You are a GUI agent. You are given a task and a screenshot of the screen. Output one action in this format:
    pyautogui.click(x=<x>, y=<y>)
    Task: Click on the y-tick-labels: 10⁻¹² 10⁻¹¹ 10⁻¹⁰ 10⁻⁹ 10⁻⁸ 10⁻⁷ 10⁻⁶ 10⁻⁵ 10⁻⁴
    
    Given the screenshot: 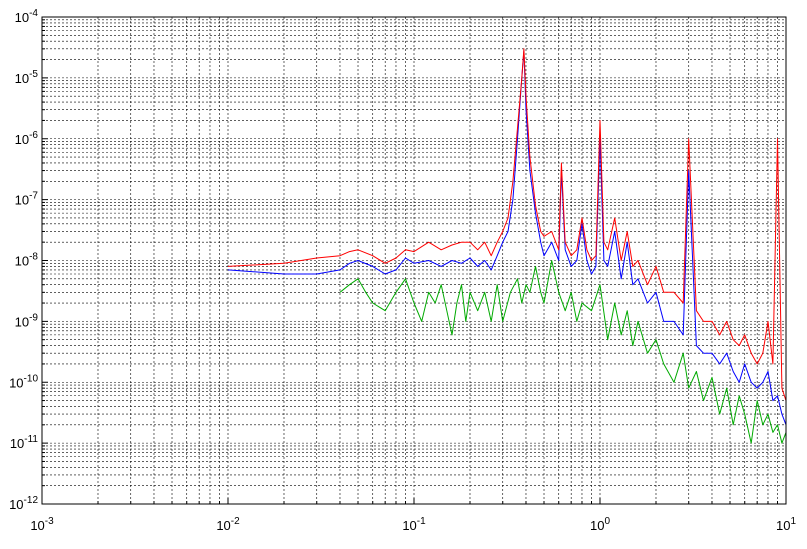 What is the action you would take?
    pyautogui.click(x=23, y=260)
    